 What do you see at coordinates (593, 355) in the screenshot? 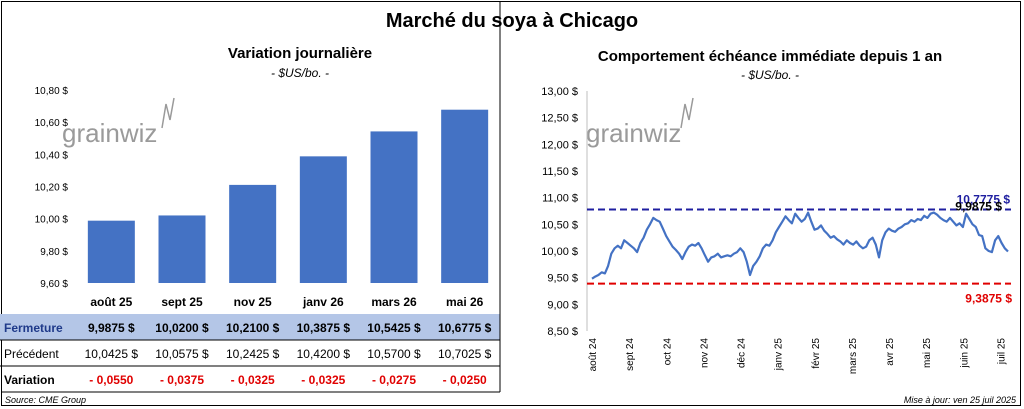
I see `right-x-tick-label: août 24` at bounding box center [593, 355].